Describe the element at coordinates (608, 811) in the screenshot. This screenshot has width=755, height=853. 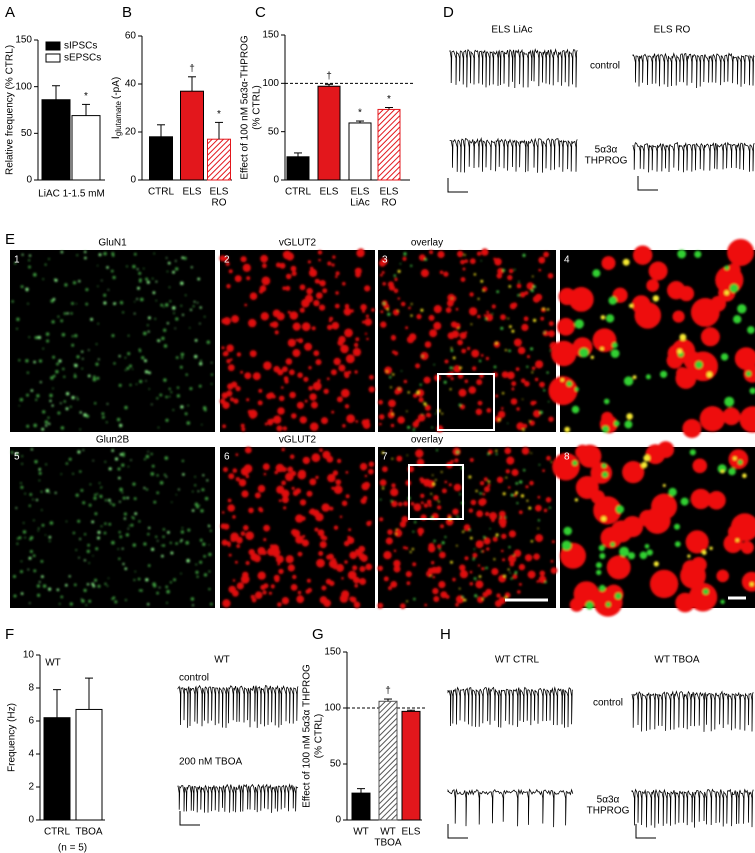
I see `condition-label: THPROG` at that location.